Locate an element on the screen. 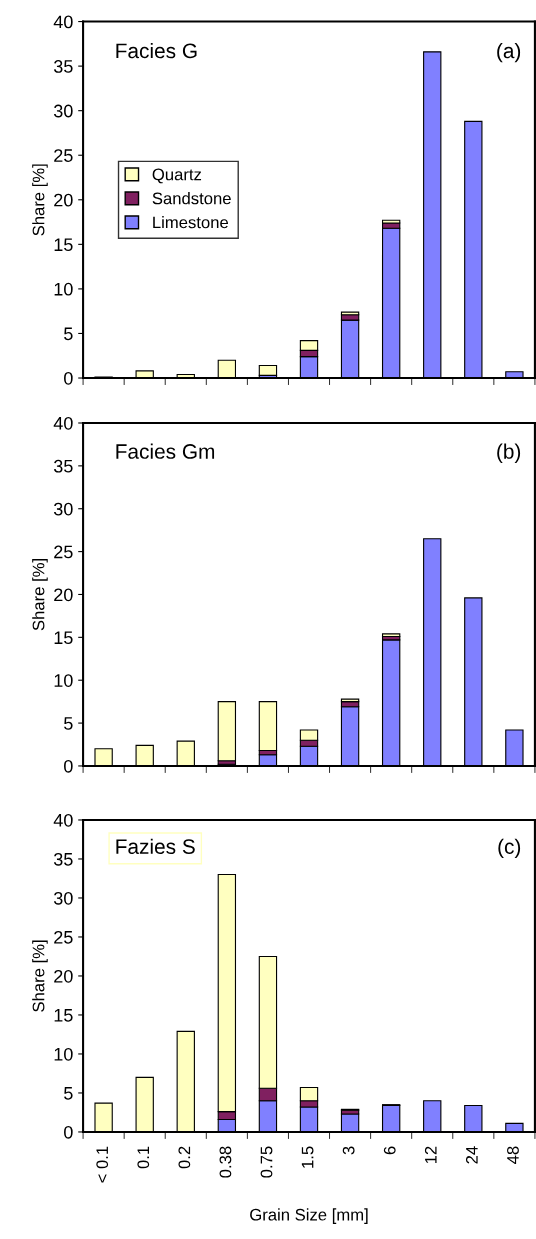  annotation: Facies G is located at coordinates (156, 50).